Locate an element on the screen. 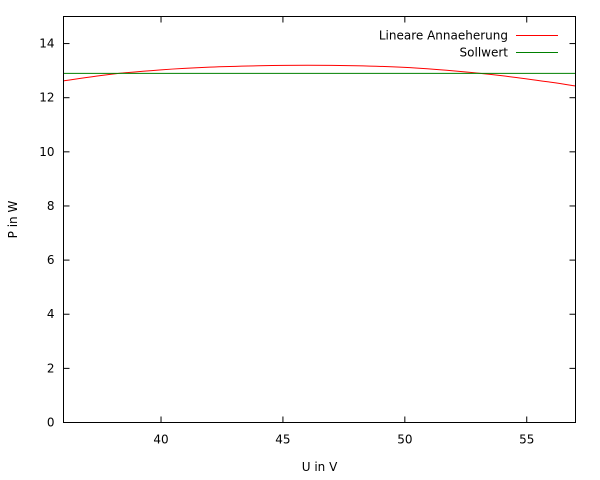 Image resolution: width=600 pixels, height=480 pixels. y-tick-label: 6 is located at coordinates (51, 260).